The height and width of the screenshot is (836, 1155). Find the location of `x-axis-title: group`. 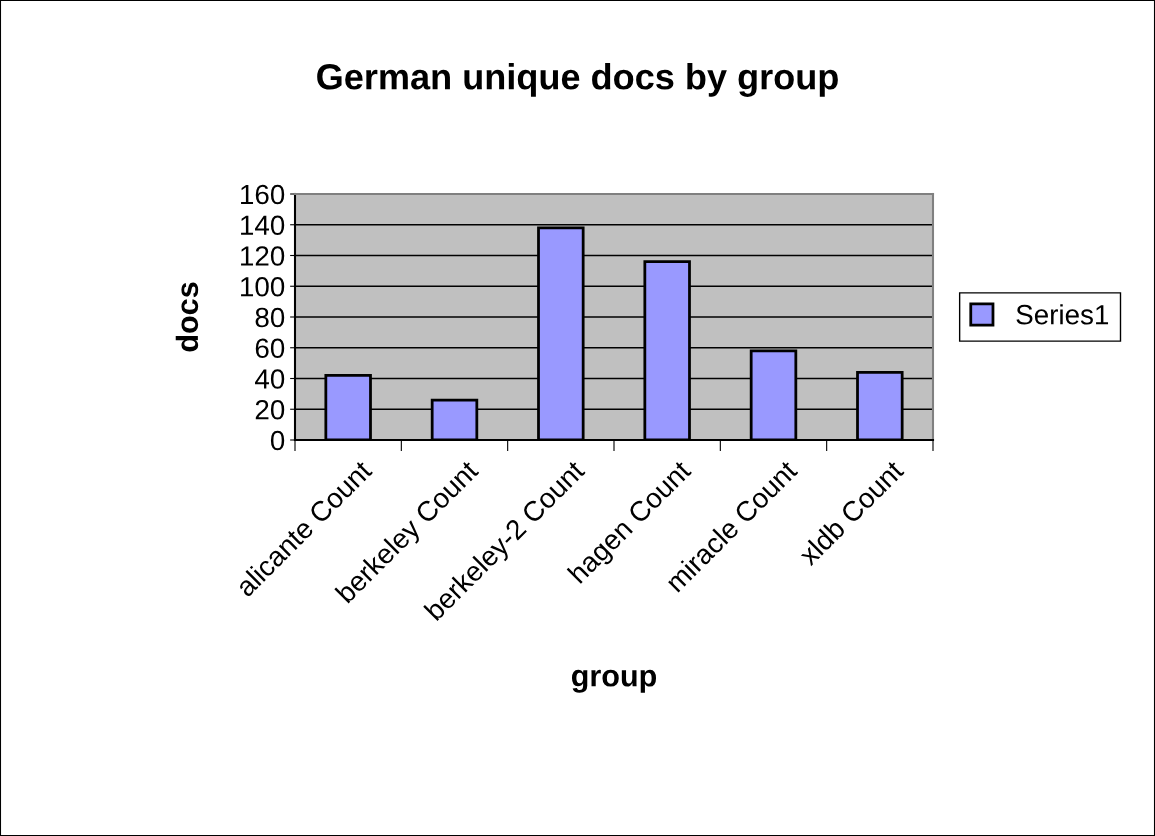

x-axis-title: group is located at coordinates (614, 681).